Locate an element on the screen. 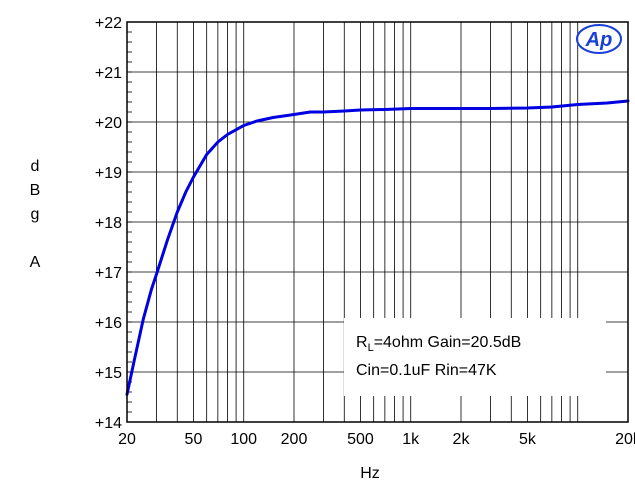 The height and width of the screenshot is (488, 635). y-tick-label: +17 is located at coordinates (108, 273).